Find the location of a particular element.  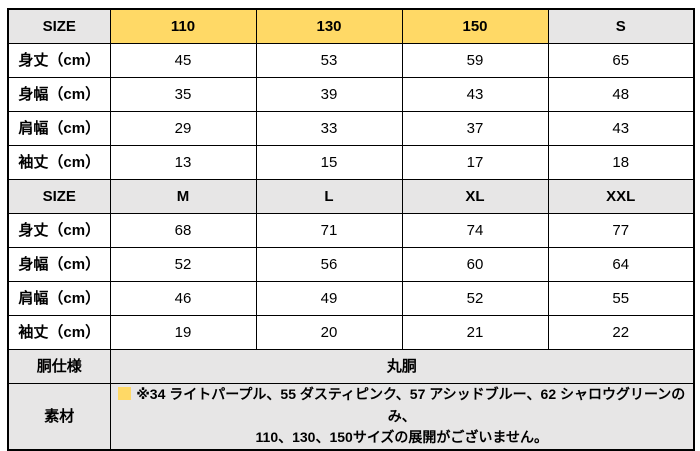

body-spec-value: 丸胴 is located at coordinates (402, 366).